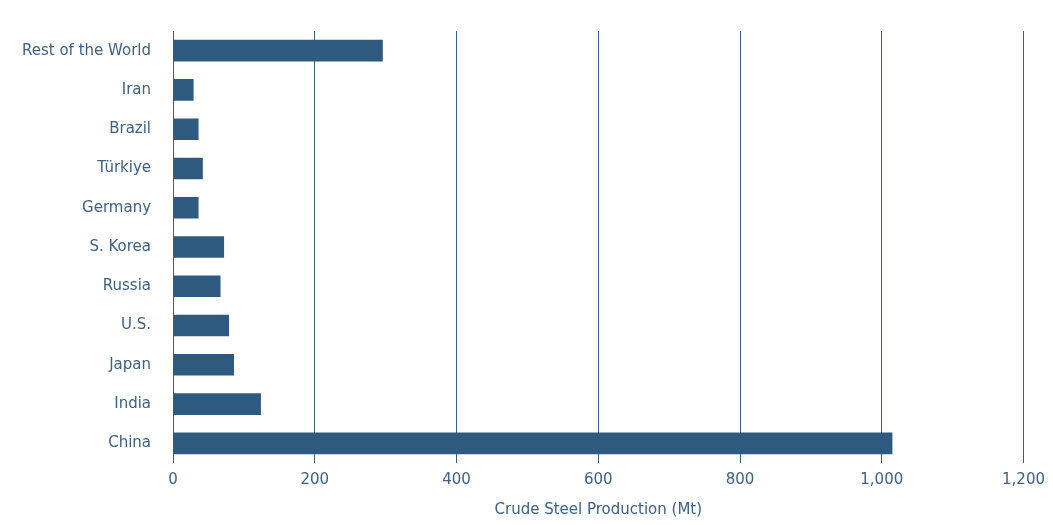  I want to click on x-tick-label: 1,200, so click(1024, 478).